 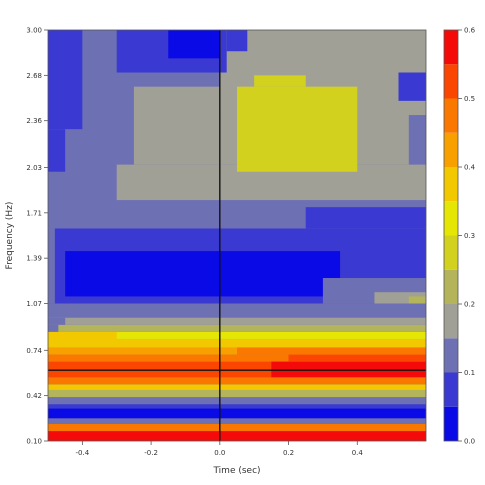 I want to click on y-tick-label-3: 1.07, so click(x=34, y=304).